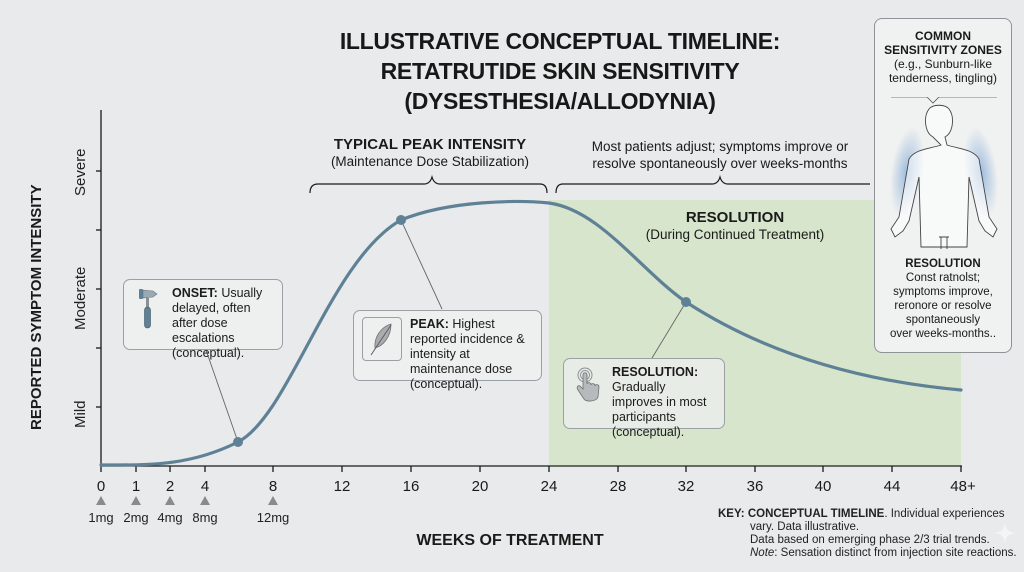 The image size is (1024, 572). Describe the element at coordinates (80, 414) in the screenshot. I see `y-tick-mild: Mild` at that location.